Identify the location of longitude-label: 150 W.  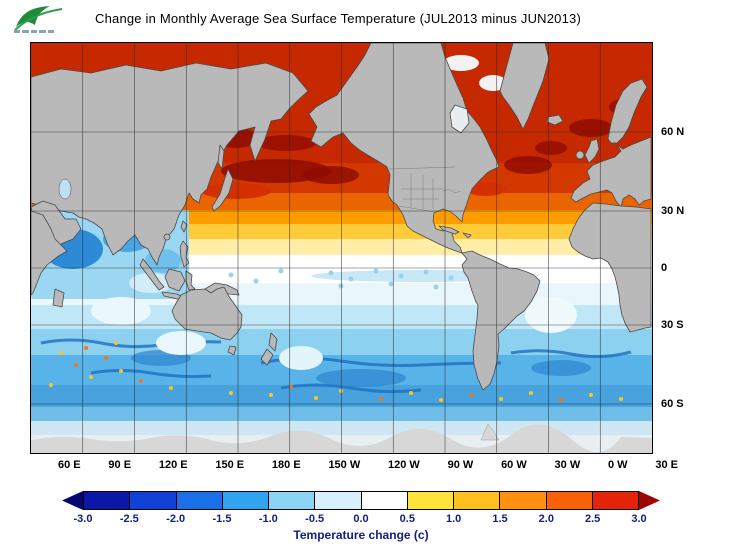
(344, 465).